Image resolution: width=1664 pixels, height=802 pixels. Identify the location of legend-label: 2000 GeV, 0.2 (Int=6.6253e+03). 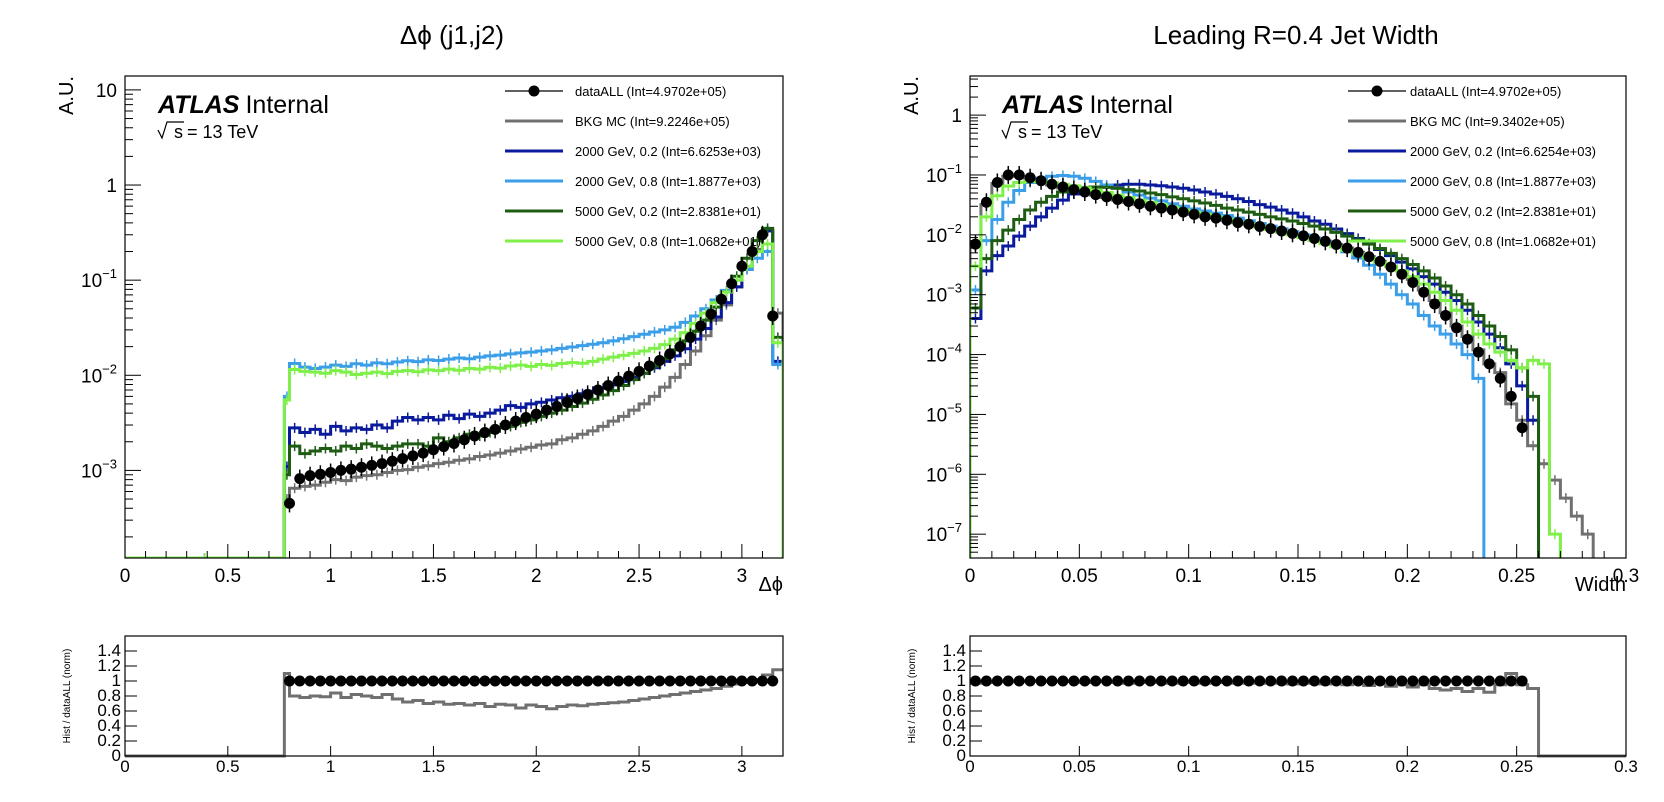
(668, 151).